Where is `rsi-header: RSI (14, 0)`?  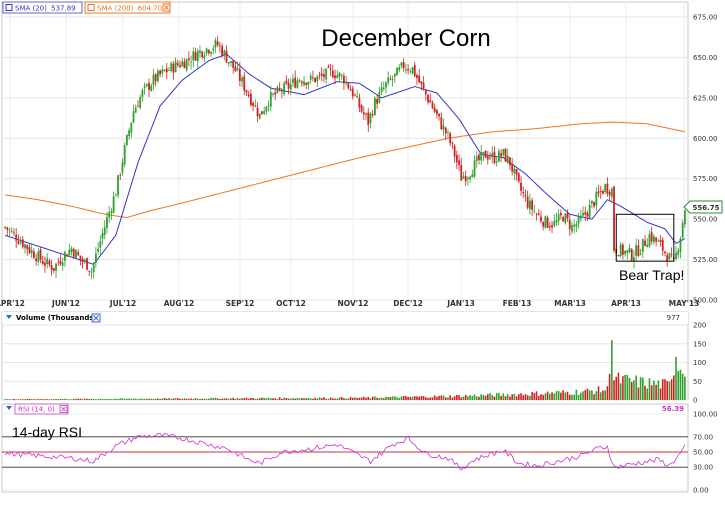
rsi-header: RSI (14, 0) is located at coordinates (37, 409).